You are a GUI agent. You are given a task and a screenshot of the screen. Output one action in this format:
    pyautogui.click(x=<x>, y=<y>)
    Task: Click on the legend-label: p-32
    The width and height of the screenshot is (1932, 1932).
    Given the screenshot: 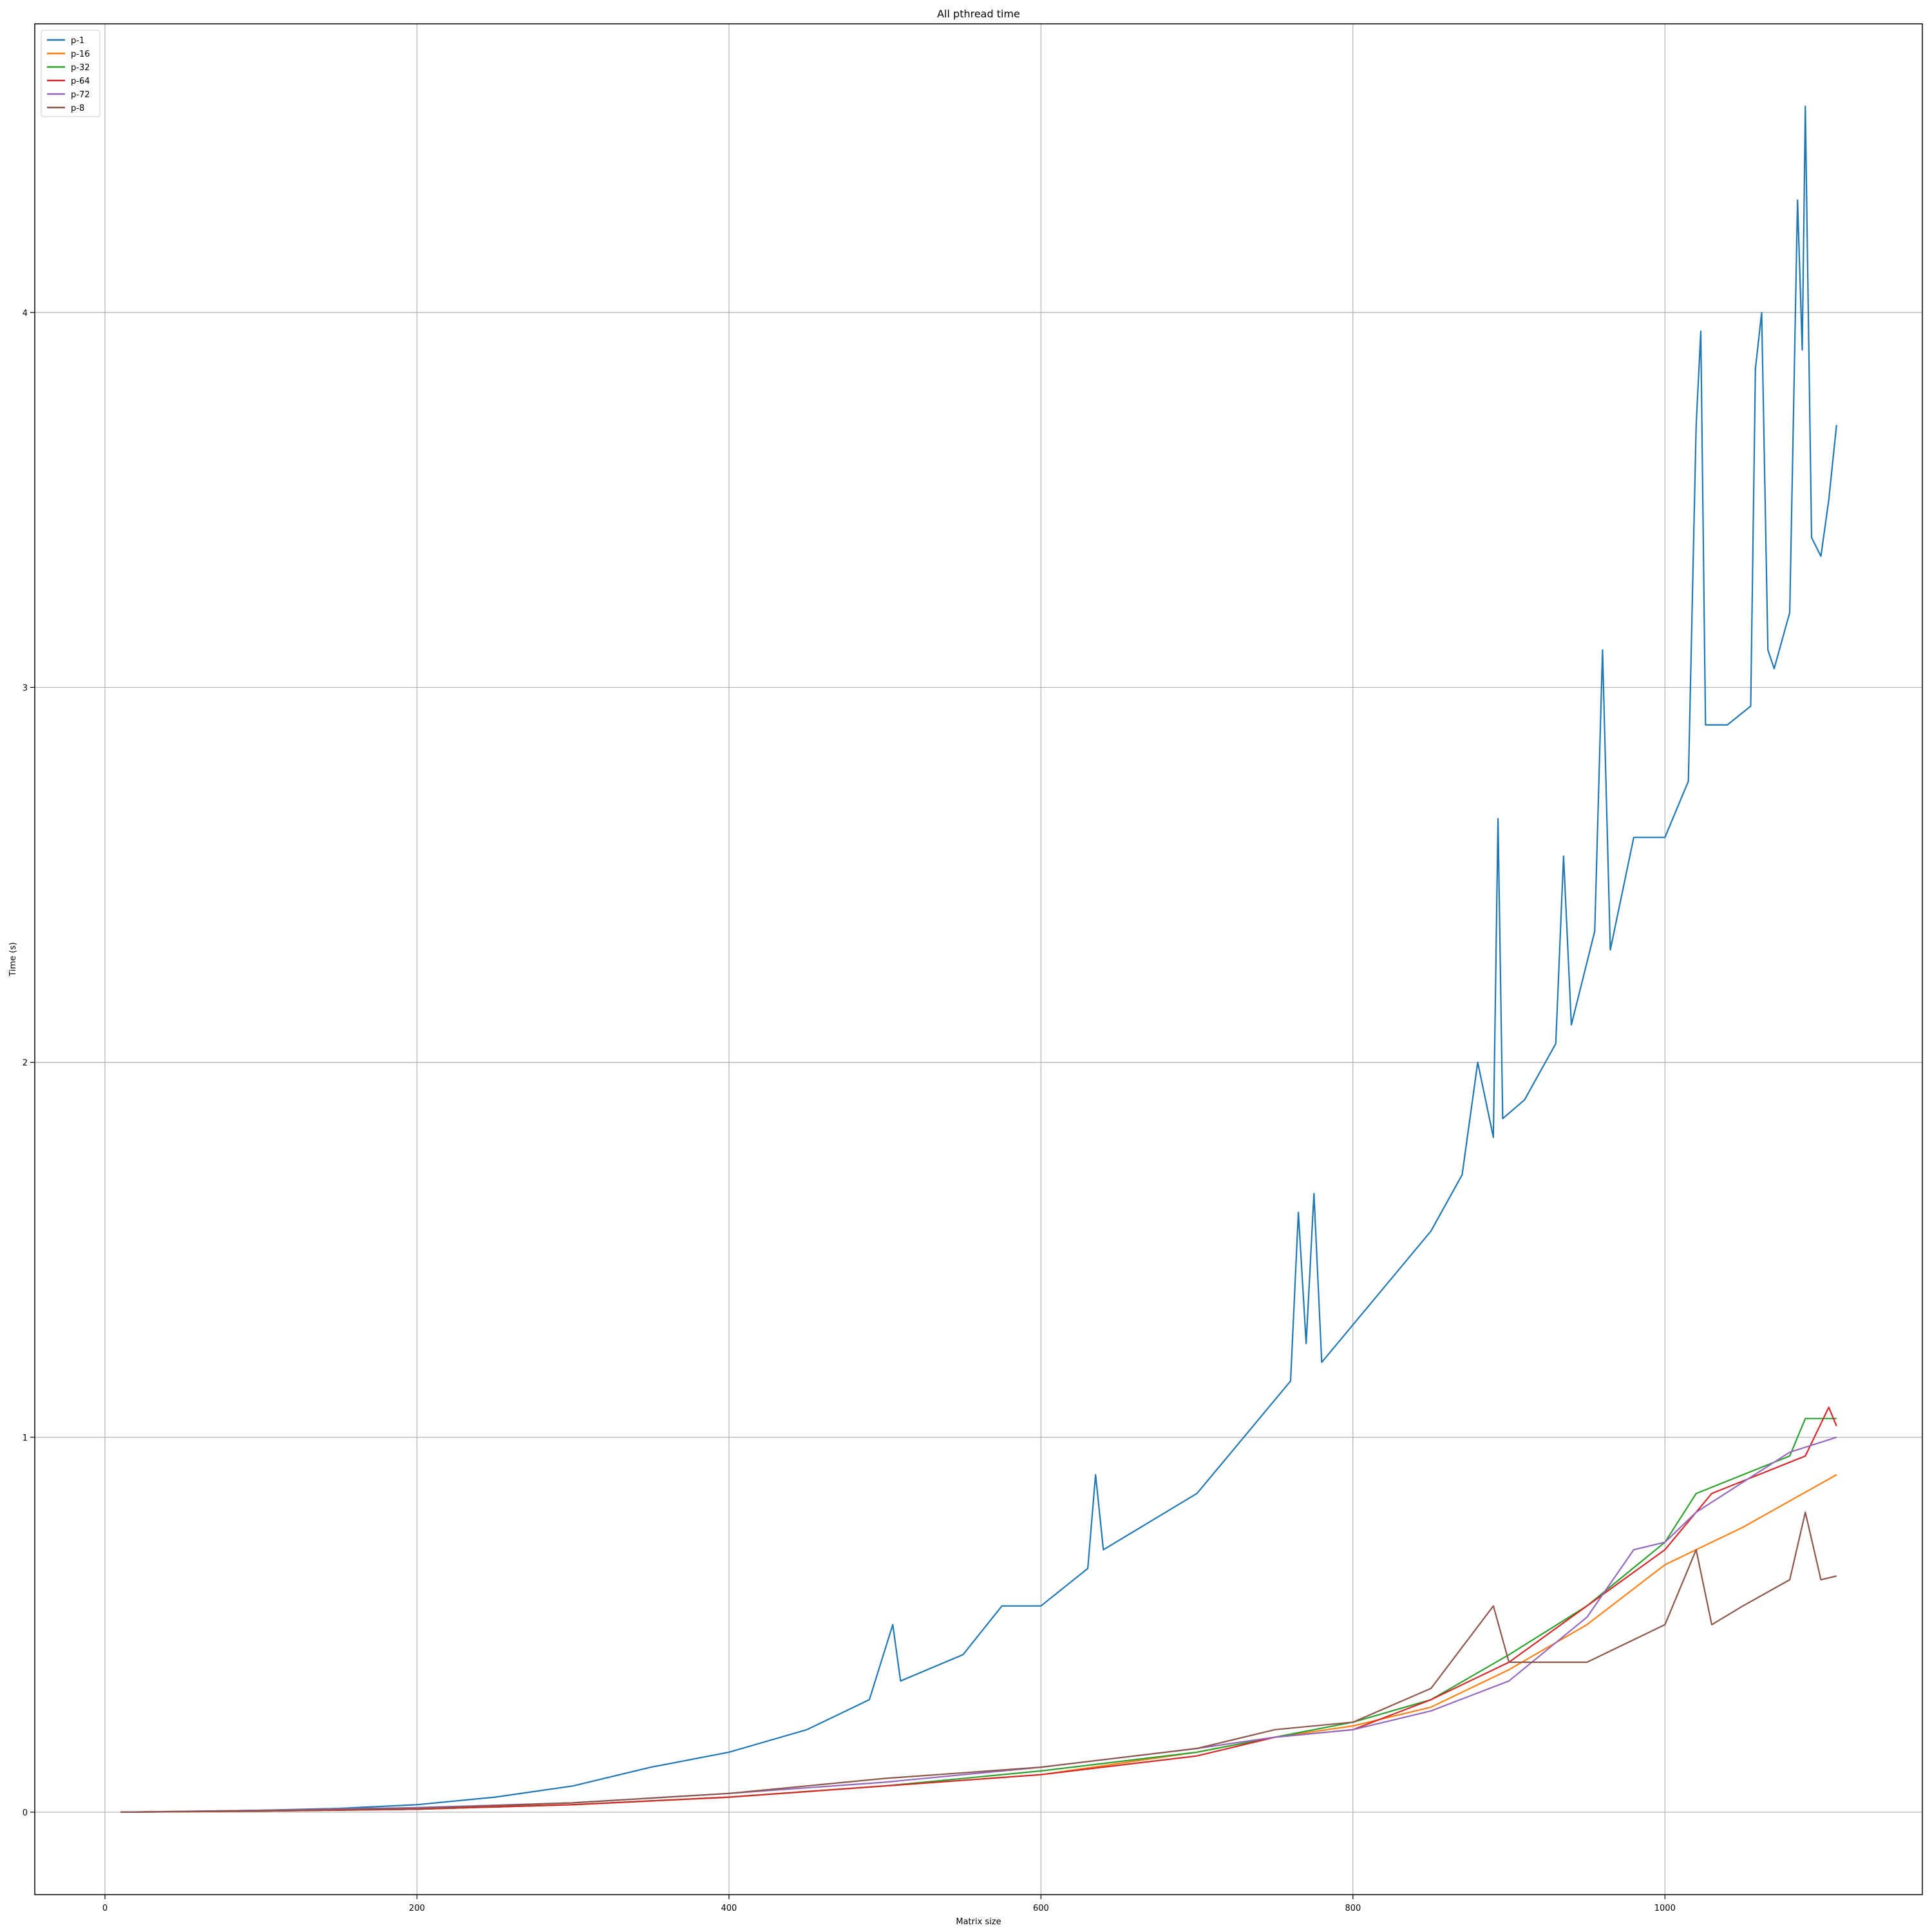 What is the action you would take?
    pyautogui.click(x=80, y=68)
    